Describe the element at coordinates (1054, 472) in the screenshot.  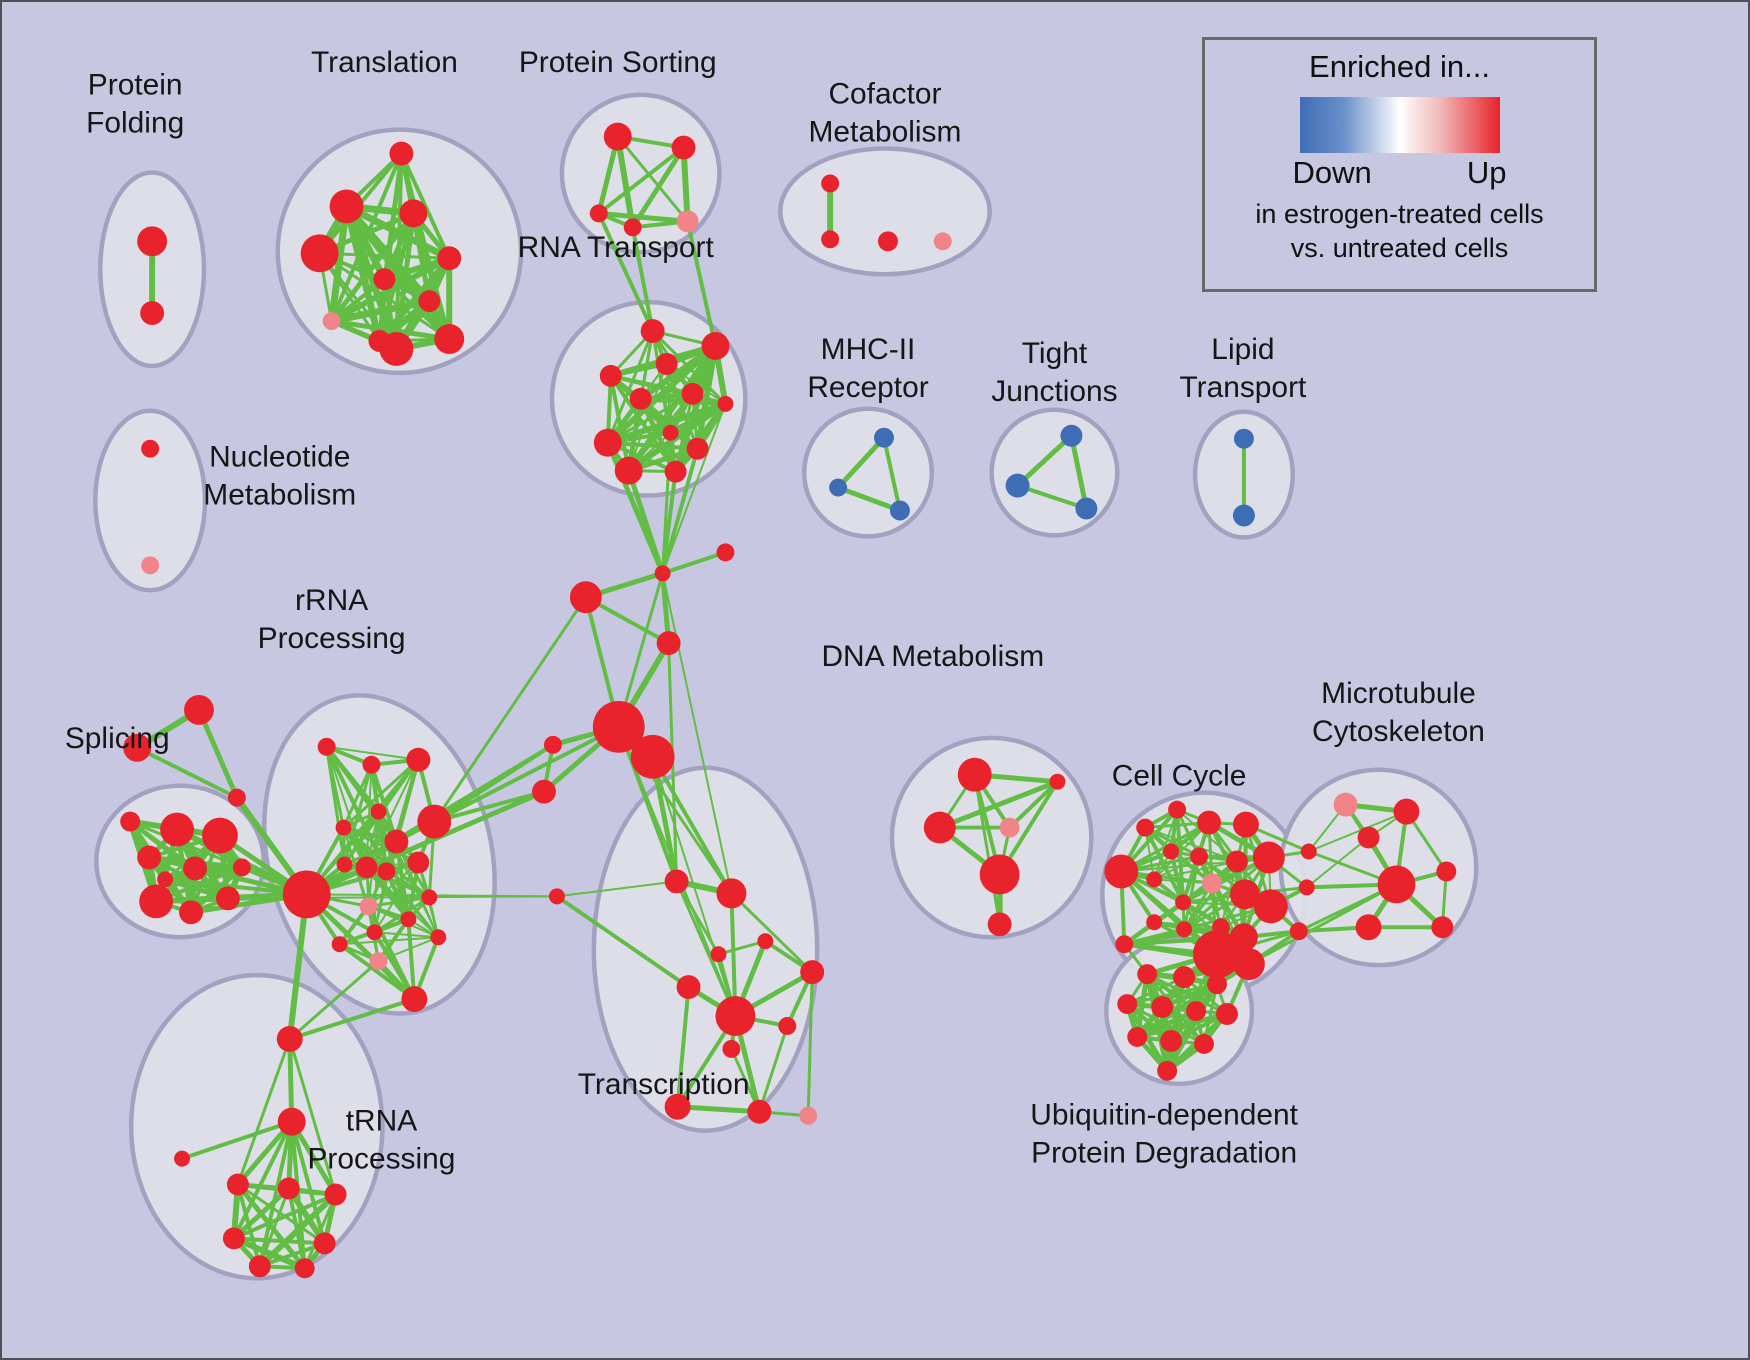
I see `cluster-ellipse-tight-junctions` at that location.